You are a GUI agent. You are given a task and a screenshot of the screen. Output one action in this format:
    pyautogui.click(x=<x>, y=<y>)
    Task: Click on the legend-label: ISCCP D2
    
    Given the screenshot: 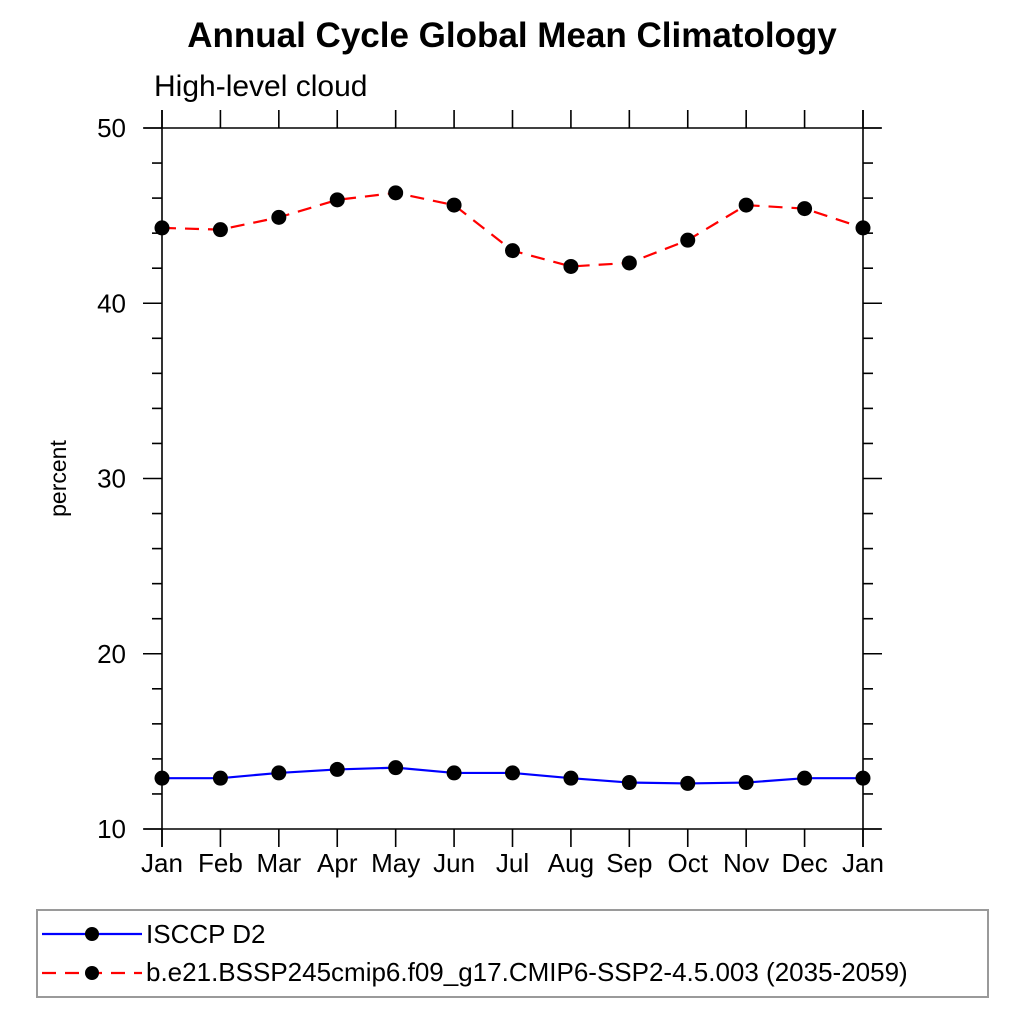 What is the action you would take?
    pyautogui.click(x=206, y=933)
    